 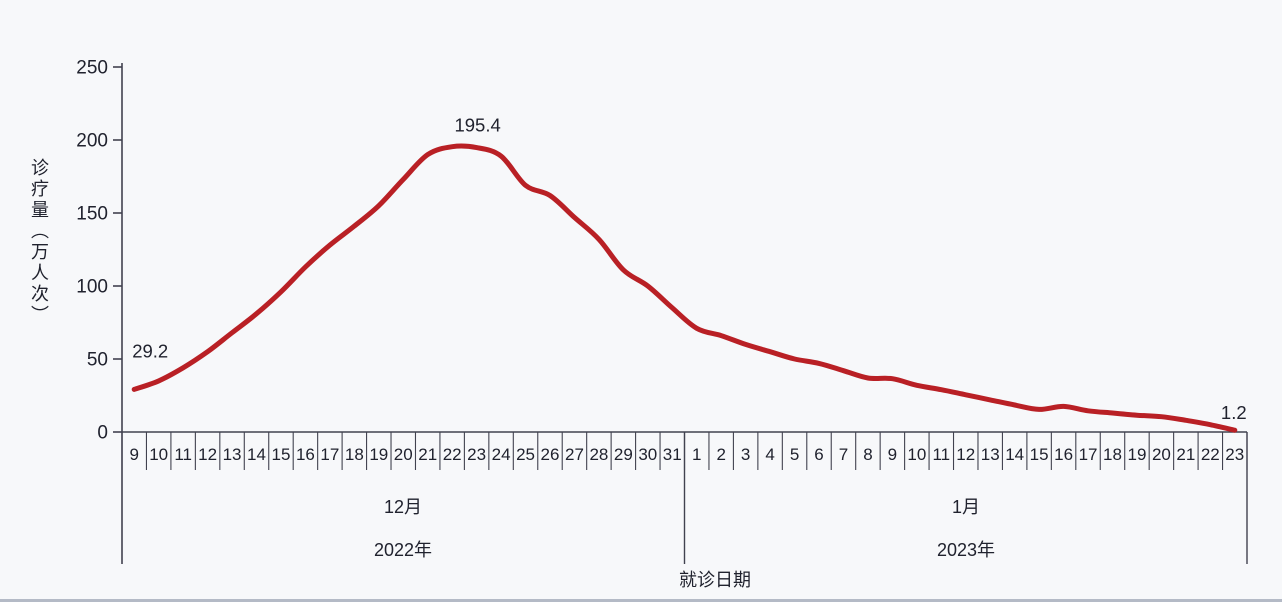 What do you see at coordinates (102, 433) in the screenshot?
I see `y-tick-label: 0` at bounding box center [102, 433].